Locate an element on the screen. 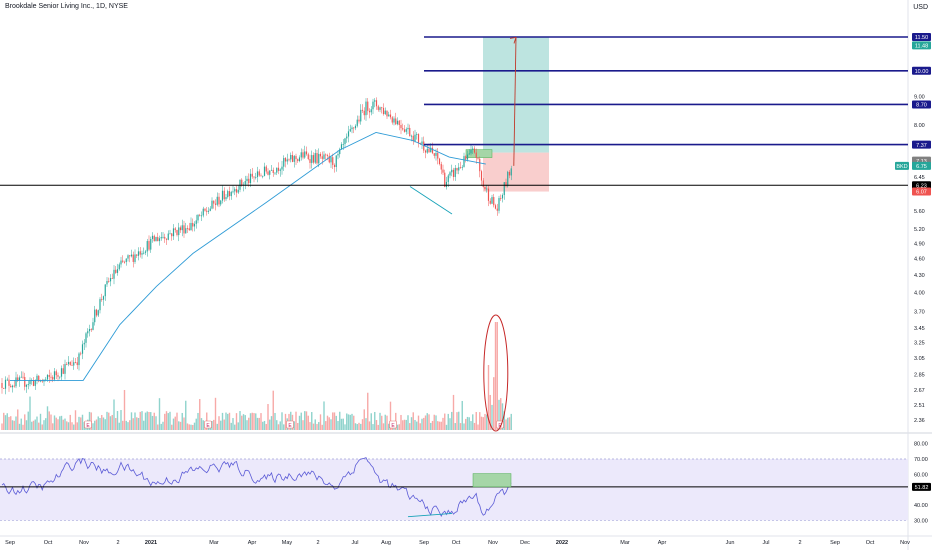  price-tick-label: 3.45 is located at coordinates (919, 329).